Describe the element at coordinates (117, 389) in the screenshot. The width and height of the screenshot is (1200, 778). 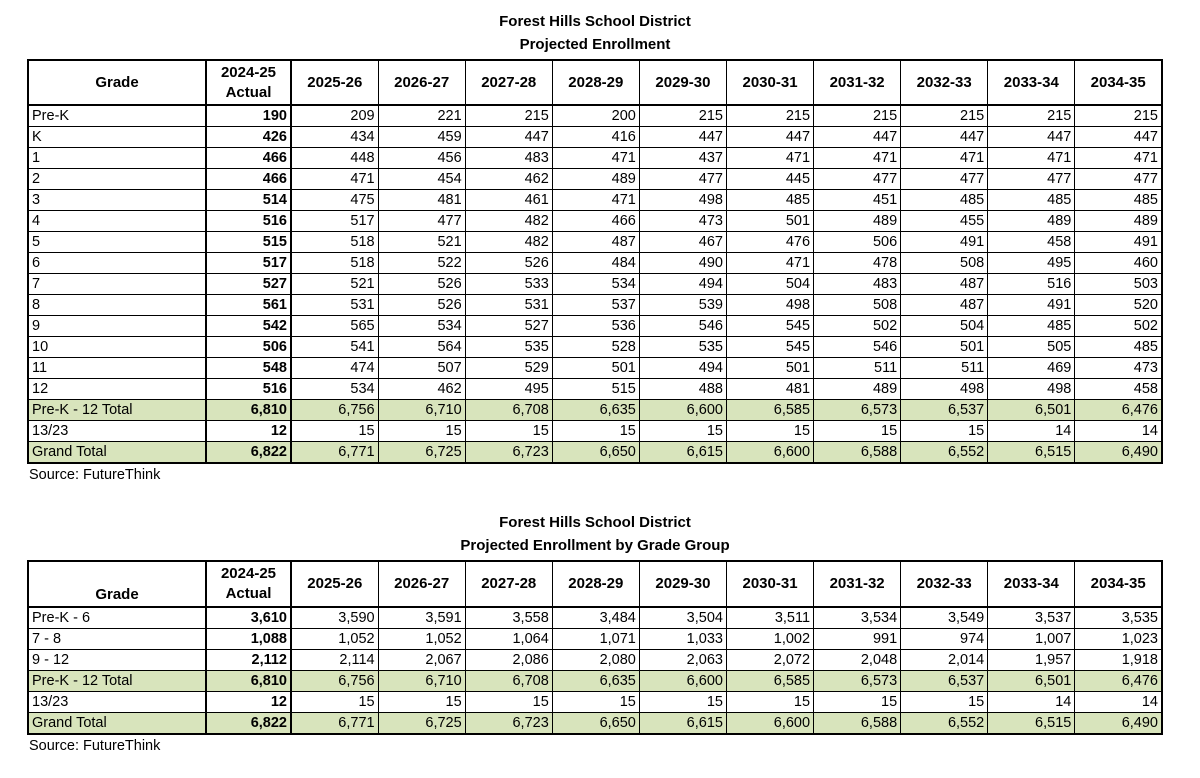
I see `row-label-cell: 12` at that location.